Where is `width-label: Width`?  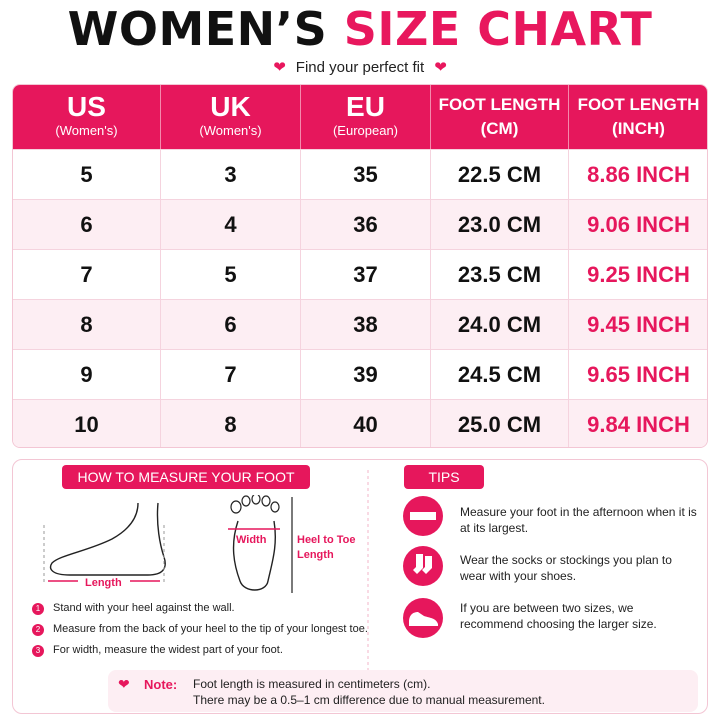 width-label: Width is located at coordinates (251, 540).